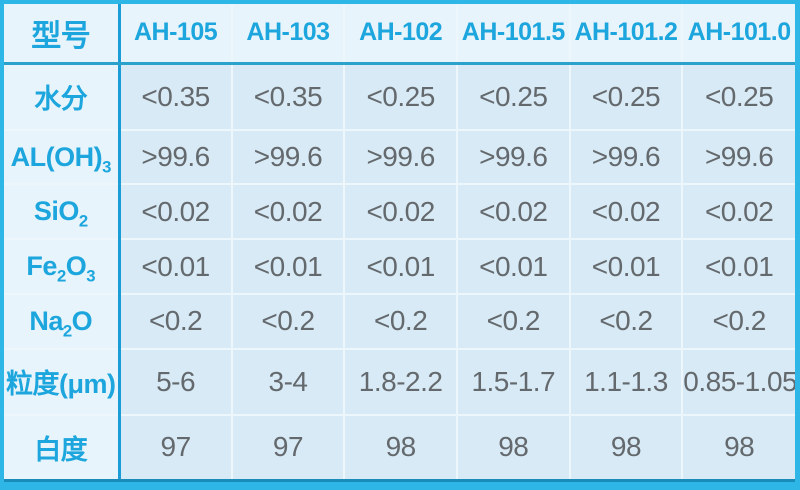 This screenshot has height=490, width=800. I want to click on value-cell: 5-6, so click(175, 381).